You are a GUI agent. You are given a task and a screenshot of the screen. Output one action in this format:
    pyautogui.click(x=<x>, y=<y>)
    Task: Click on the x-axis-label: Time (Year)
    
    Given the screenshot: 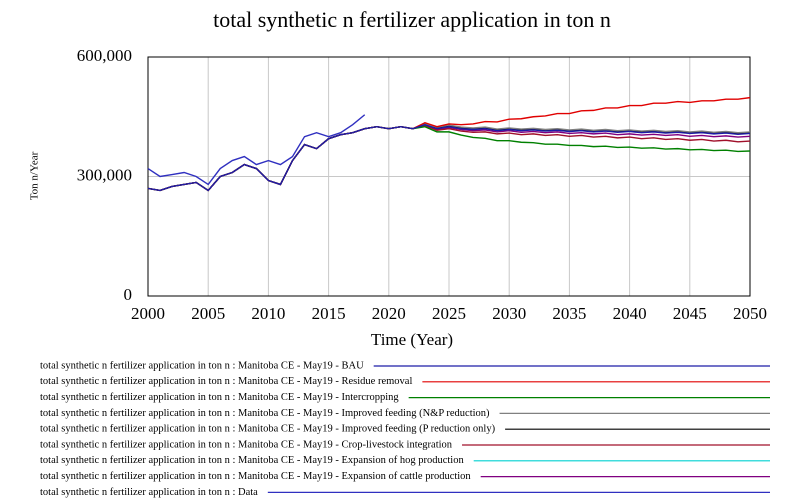 What is the action you would take?
    pyautogui.click(x=412, y=339)
    